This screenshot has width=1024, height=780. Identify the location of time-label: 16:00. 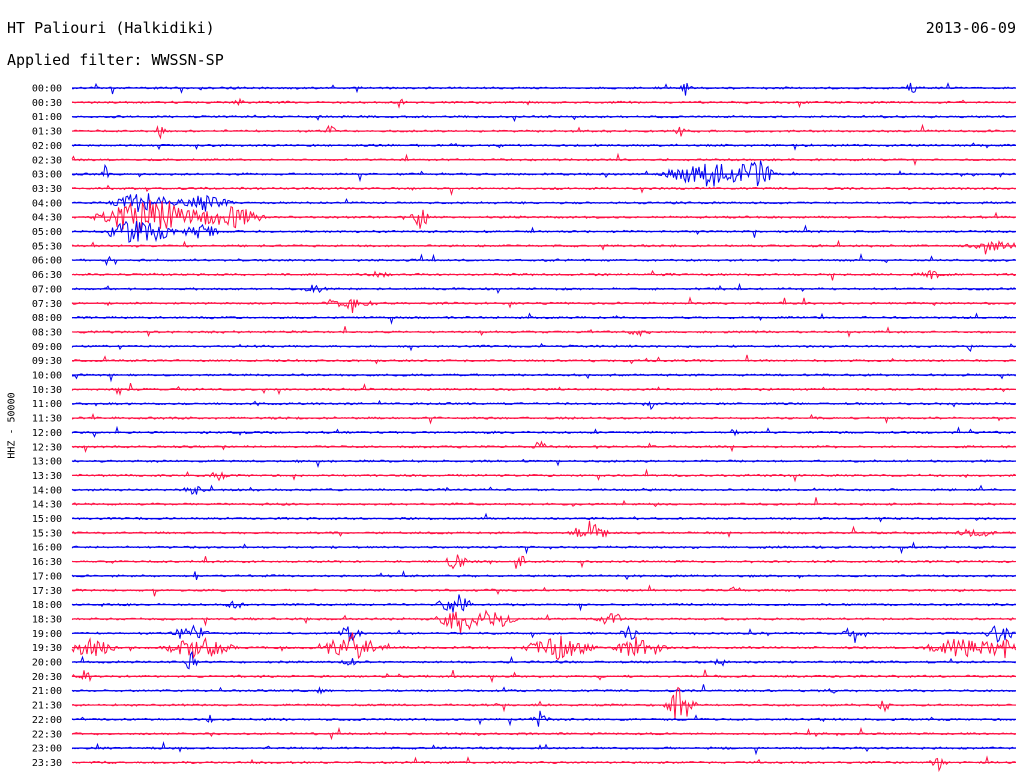
(47, 548).